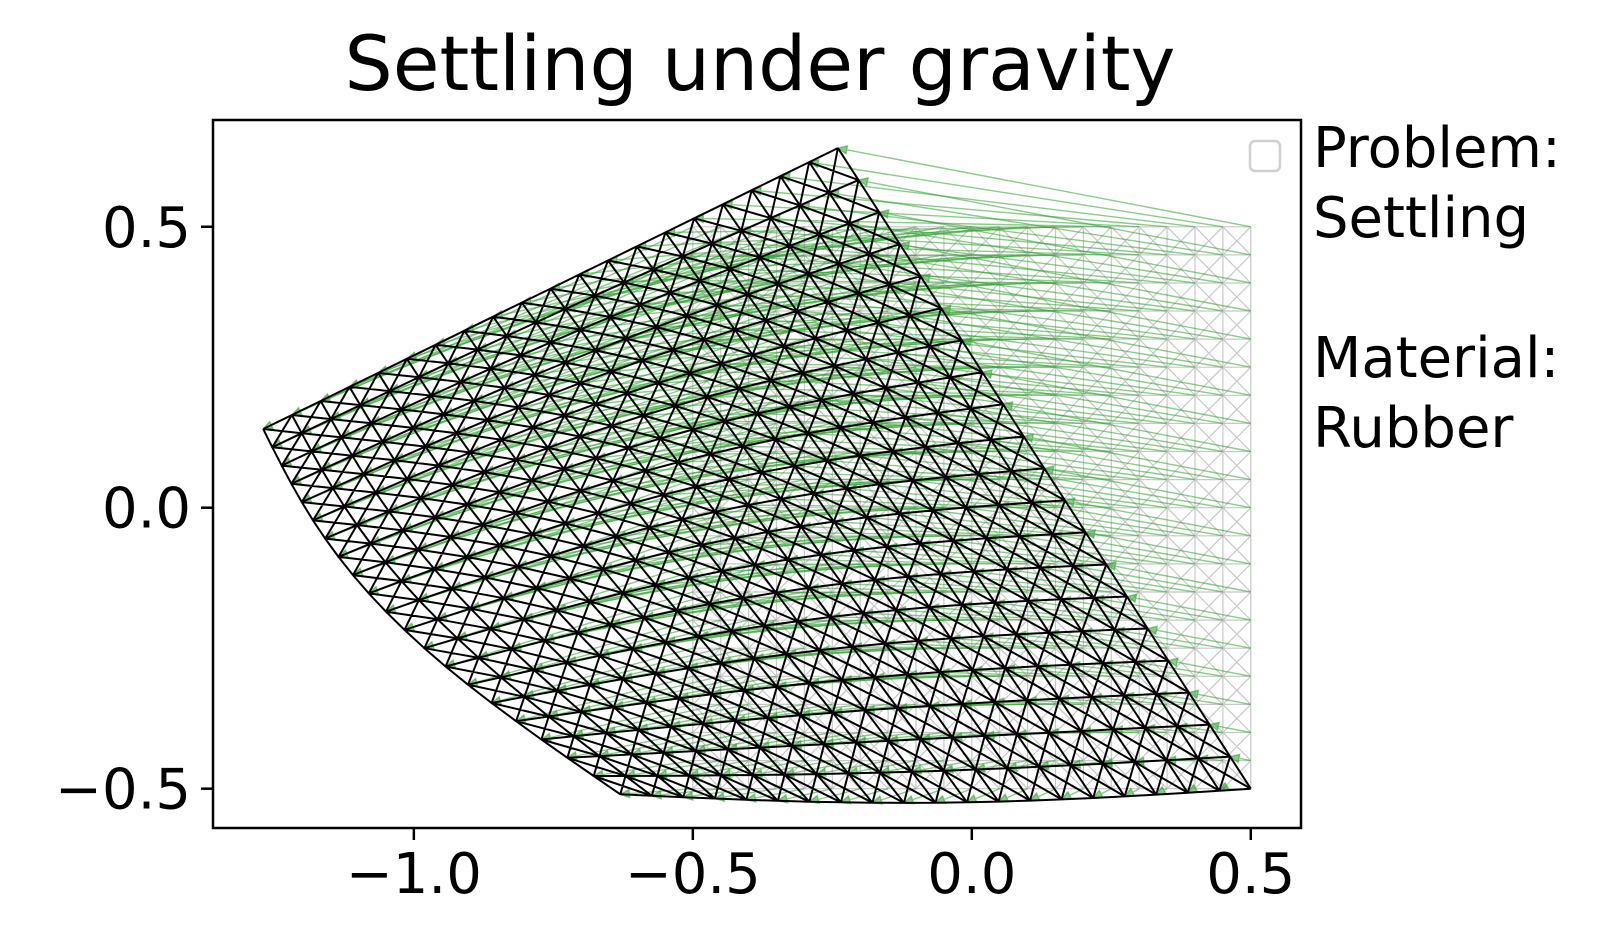 This screenshot has width=1608, height=940. Describe the element at coordinates (1265, 156) in the screenshot. I see `legend-box` at that location.